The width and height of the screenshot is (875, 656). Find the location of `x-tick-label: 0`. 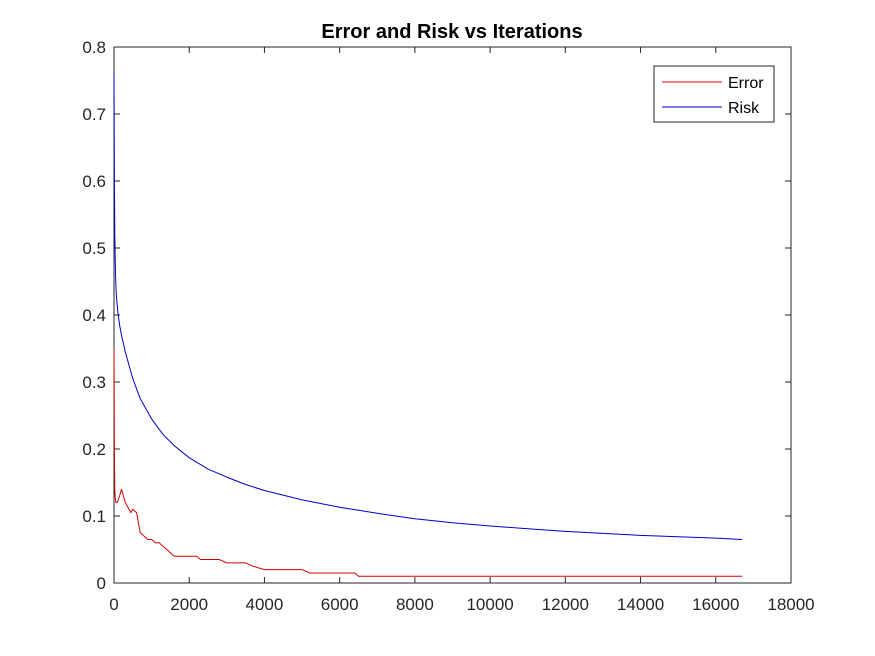

x-tick-label: 0 is located at coordinates (113, 604).